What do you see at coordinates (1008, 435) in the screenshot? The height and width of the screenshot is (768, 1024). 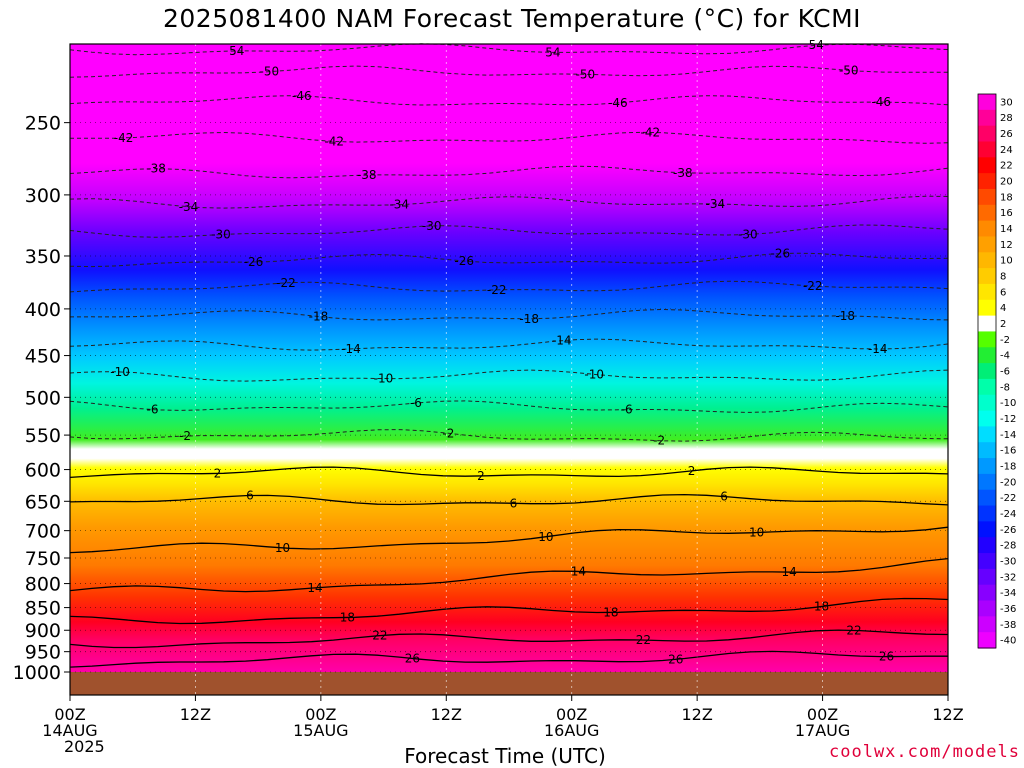 I see `colorbar-tick-label: -14` at bounding box center [1008, 435].